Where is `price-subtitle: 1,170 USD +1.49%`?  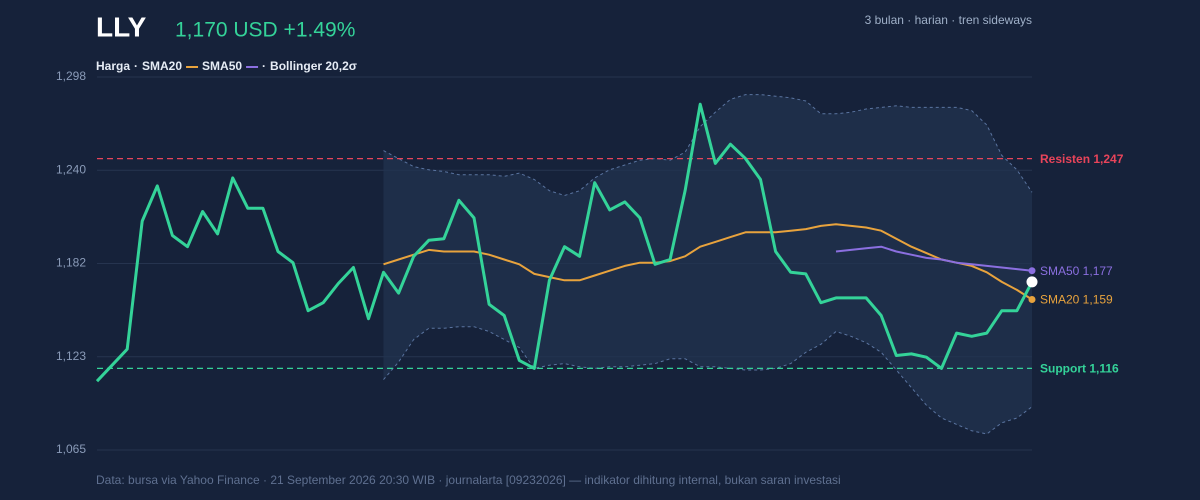 price-subtitle: 1,170 USD +1.49% is located at coordinates (265, 30).